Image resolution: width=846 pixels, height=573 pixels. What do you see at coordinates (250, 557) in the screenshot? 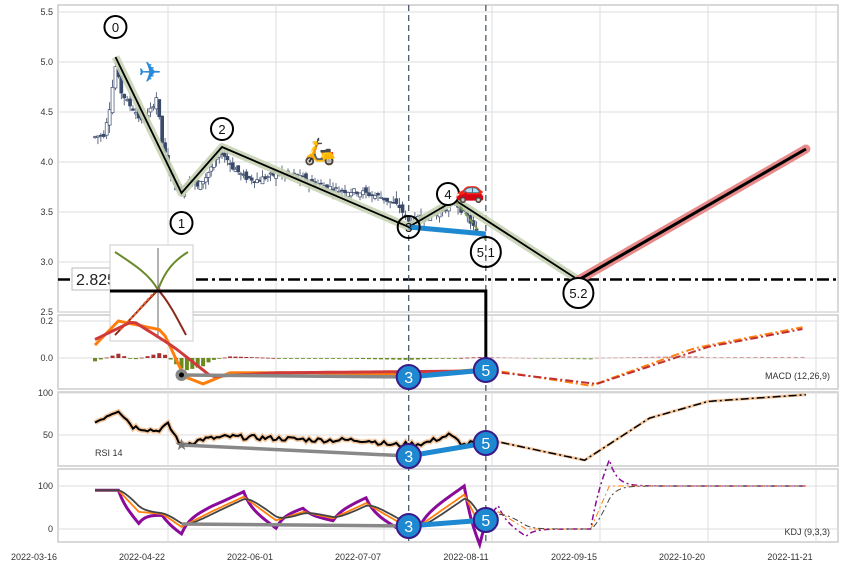
I see `x-tick-label: 2022-06-01` at bounding box center [250, 557].